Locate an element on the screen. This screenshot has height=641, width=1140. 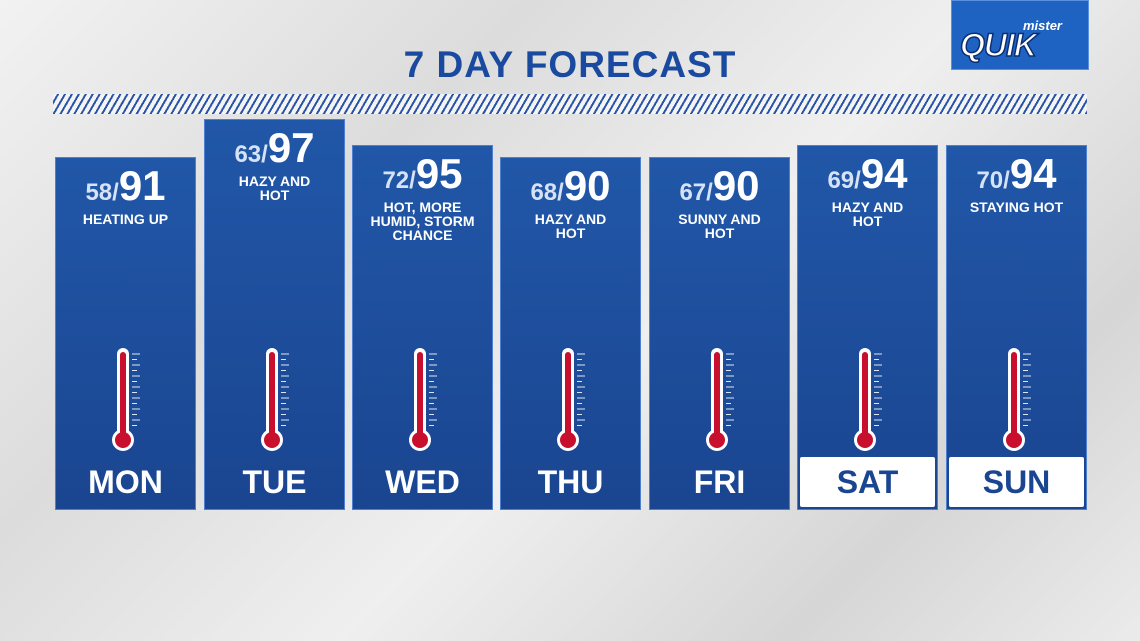
day-name: WED is located at coordinates (422, 482).